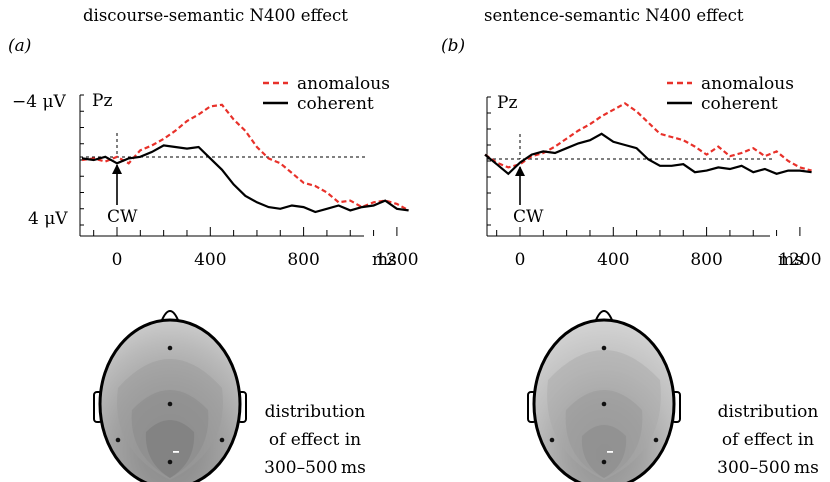 The image size is (830, 482). What do you see at coordinates (48, 219) in the screenshot?
I see `panel-a-y-bottom-label: 4 μV` at bounding box center [48, 219].